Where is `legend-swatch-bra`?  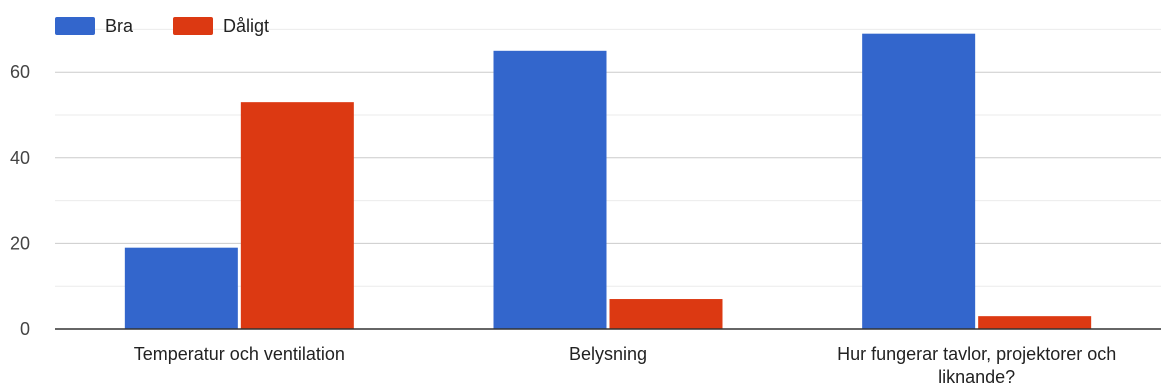 legend-swatch-bra is located at coordinates (75, 26).